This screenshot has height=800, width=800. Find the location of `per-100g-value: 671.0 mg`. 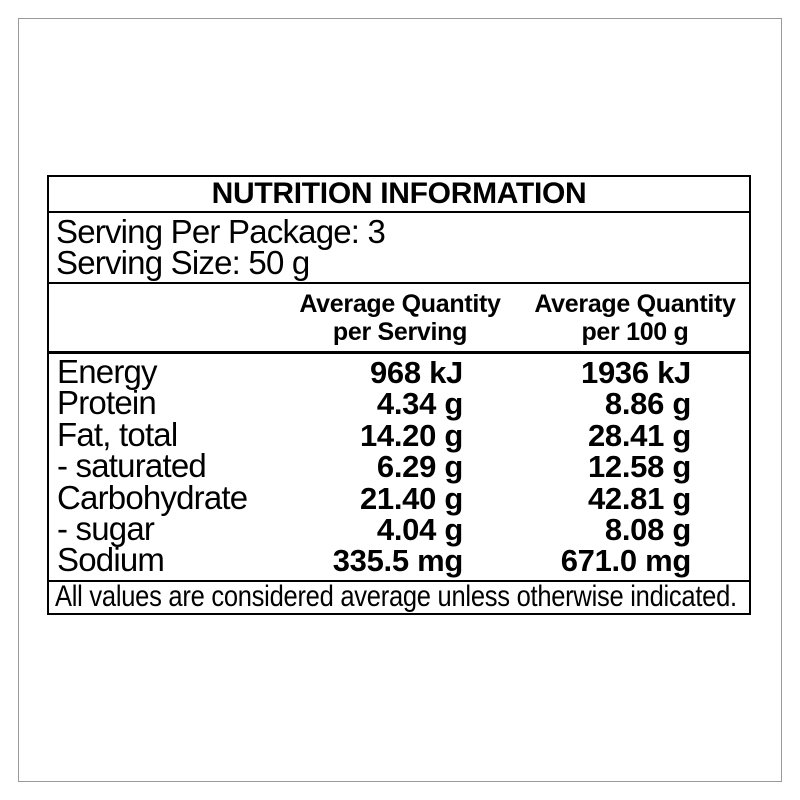

per-100g-value: 671.0 mg is located at coordinates (626, 561).